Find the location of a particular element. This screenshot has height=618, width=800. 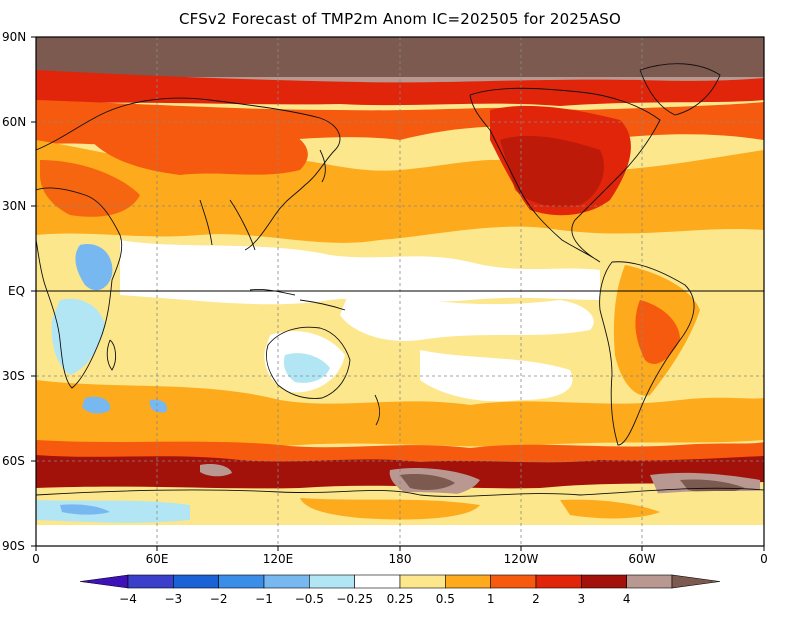

colorbar-tick-label: 1 is located at coordinates (490, 599).